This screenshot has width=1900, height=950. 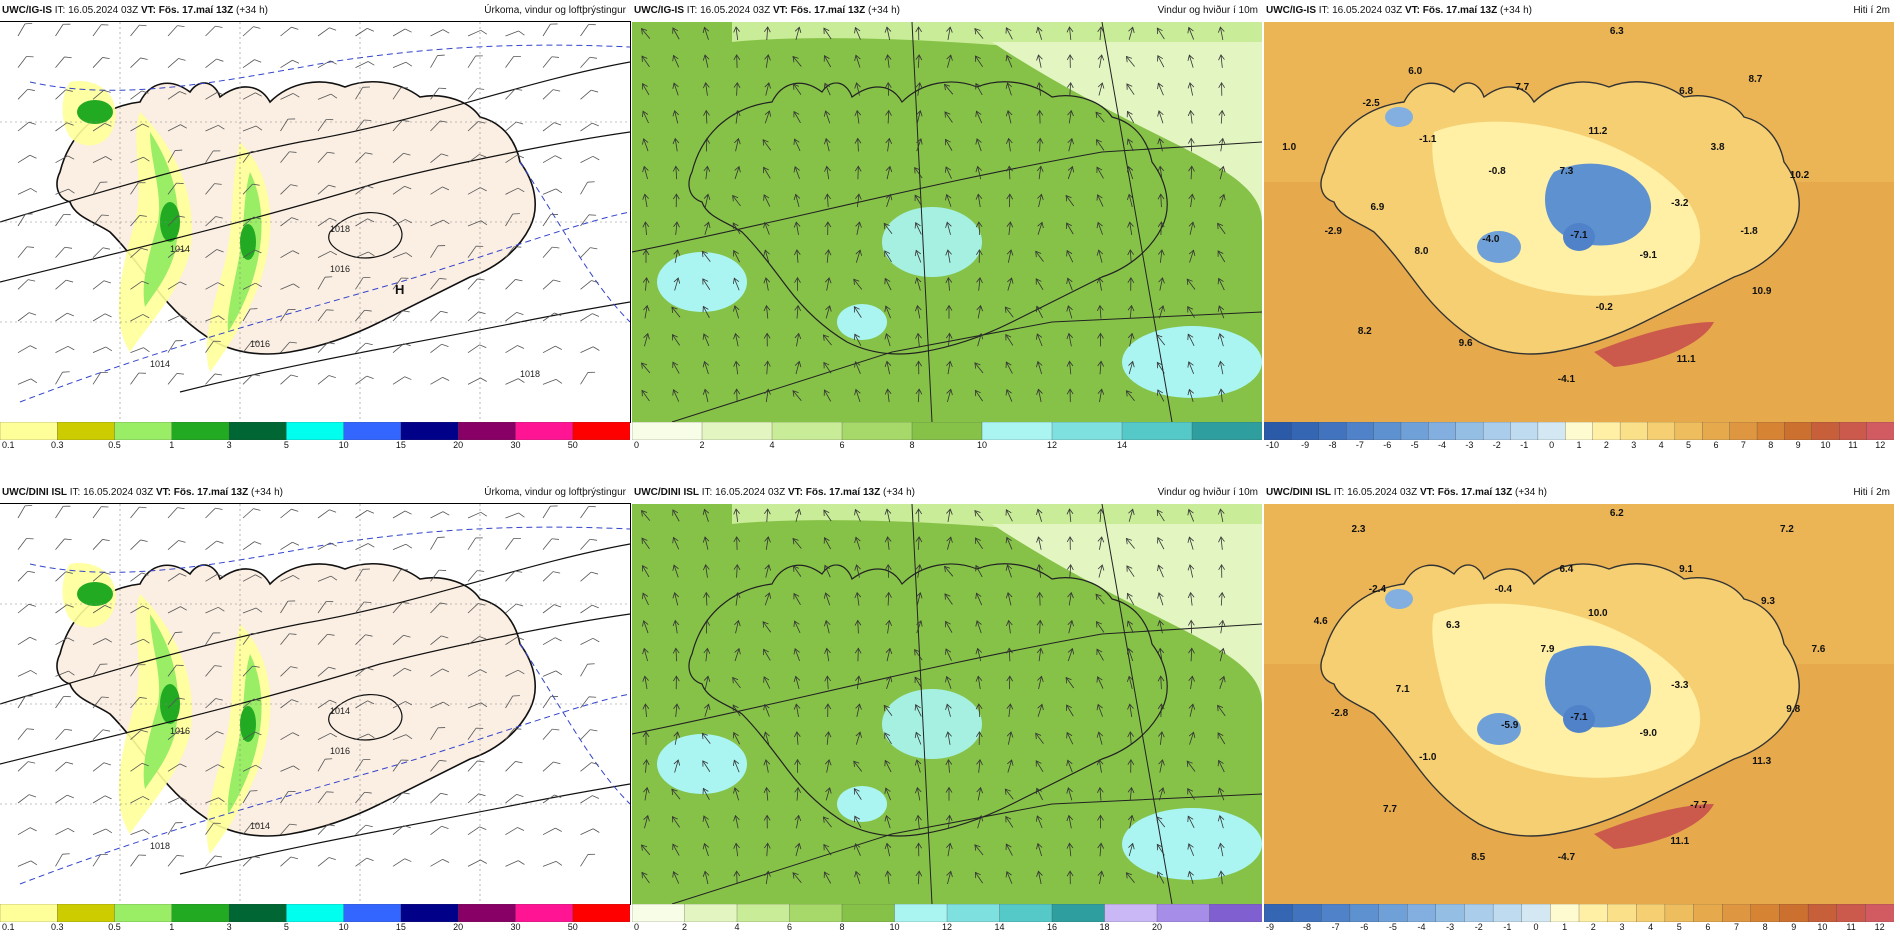 What do you see at coordinates (340, 751) in the screenshot?
I see `isobar-label: 1016` at bounding box center [340, 751].